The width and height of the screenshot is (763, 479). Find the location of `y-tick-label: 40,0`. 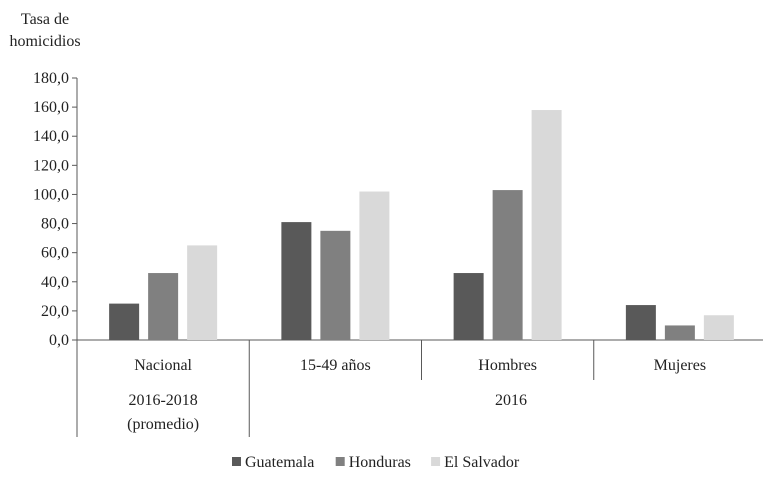

y-tick-label: 40,0 is located at coordinates (55, 282).